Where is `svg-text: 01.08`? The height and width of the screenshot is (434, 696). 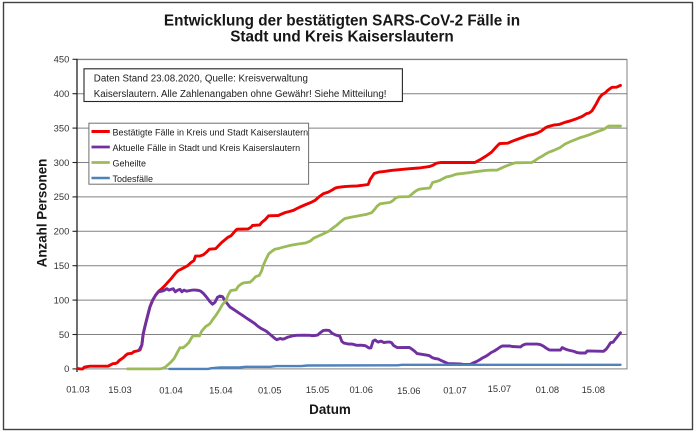 svg-text: 01.08 is located at coordinates (547, 389).